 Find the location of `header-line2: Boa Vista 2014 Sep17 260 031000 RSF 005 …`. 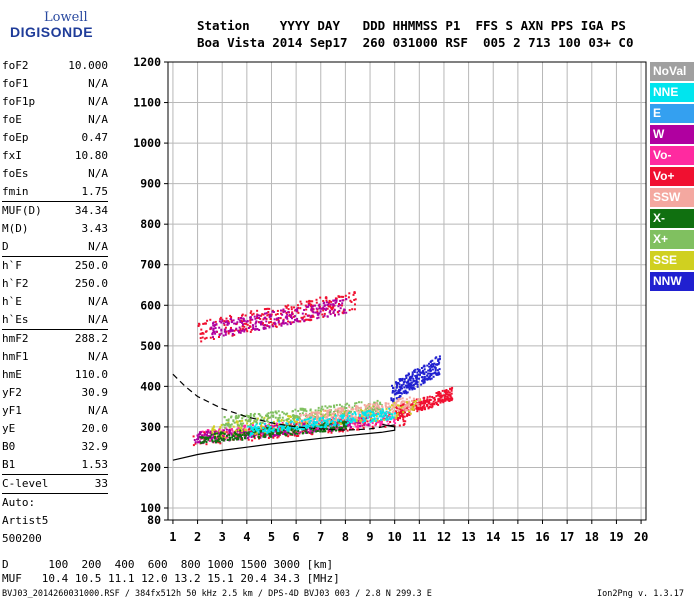

header-line2: Boa Vista 2014 Sep17 260 031000 RSF 005 … is located at coordinates (415, 42).